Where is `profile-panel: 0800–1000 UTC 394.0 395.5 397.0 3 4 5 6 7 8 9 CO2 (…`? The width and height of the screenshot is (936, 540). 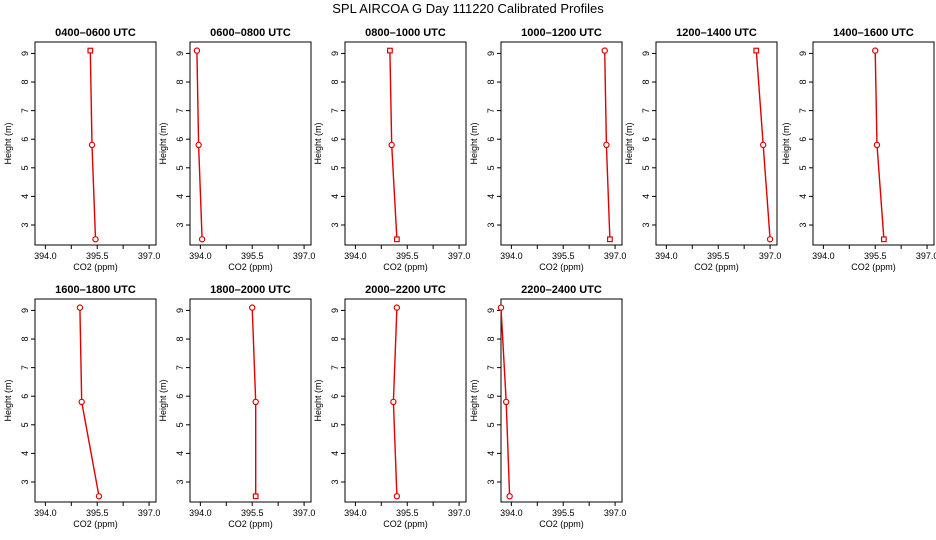 profile-panel: 0800–1000 UTC 394.0 395.5 397.0 3 4 5 6 7 8 9 CO2 (… is located at coordinates (391, 149).